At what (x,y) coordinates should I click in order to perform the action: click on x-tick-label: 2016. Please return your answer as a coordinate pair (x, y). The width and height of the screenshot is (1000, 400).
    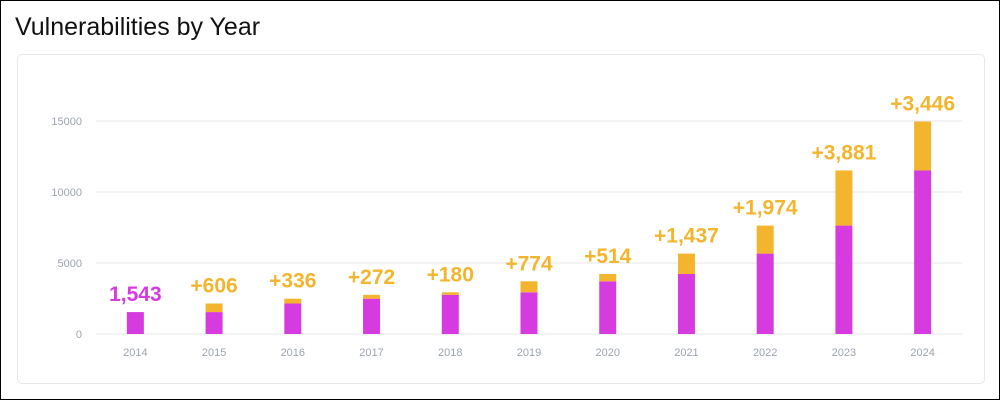
    Looking at the image, I should click on (293, 353).